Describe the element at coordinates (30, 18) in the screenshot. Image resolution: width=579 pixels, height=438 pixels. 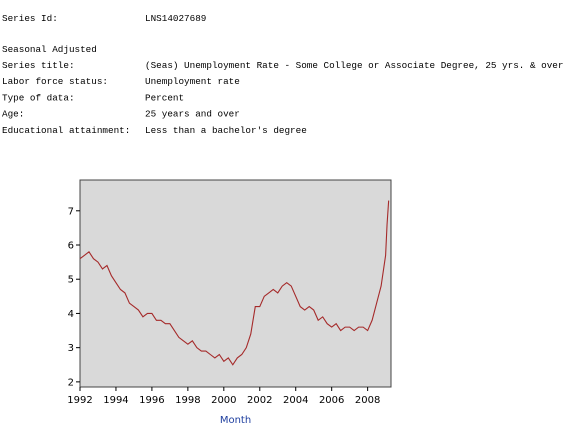
I see `series-id-label: Series Id:` at that location.